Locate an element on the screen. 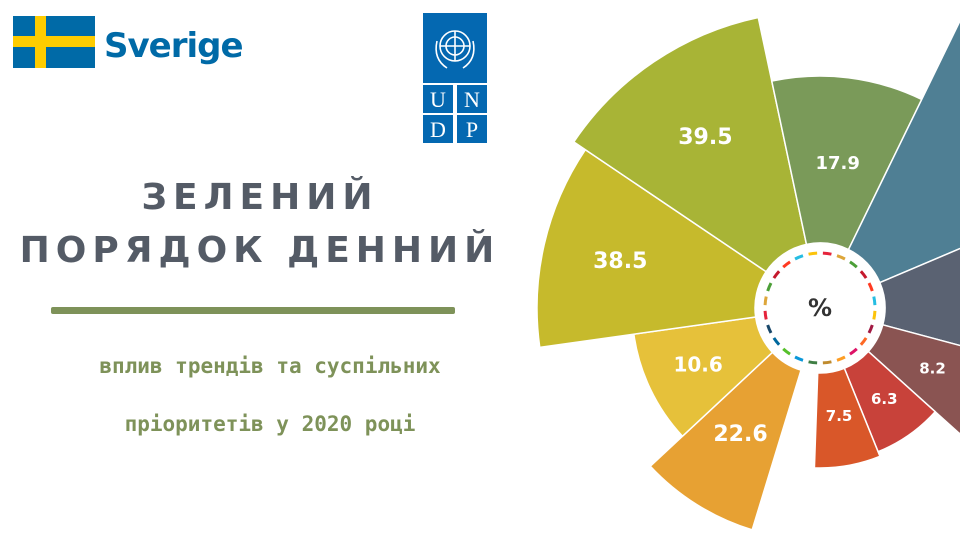  chart-data-label: 6.3 is located at coordinates (884, 399).